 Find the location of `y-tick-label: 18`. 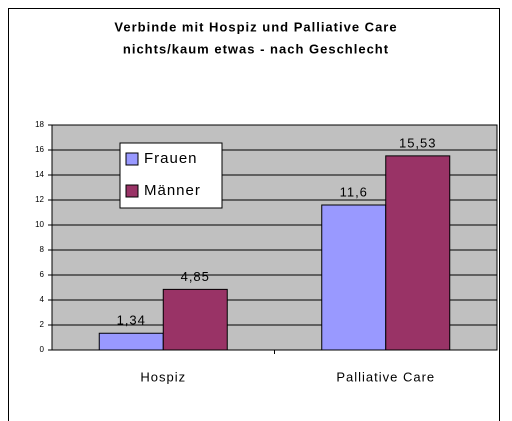

y-tick-label: 18 is located at coordinates (39, 124).